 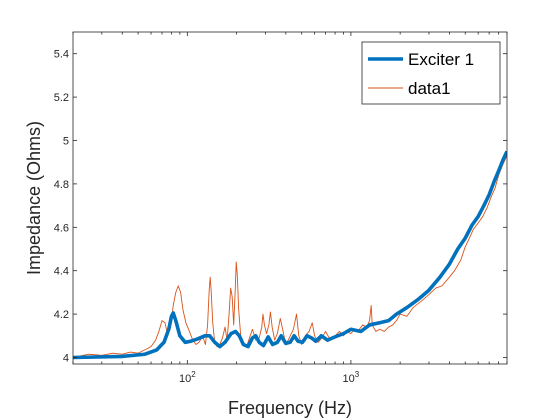 I want to click on y-tick-label: 4.4, so click(x=61, y=272).